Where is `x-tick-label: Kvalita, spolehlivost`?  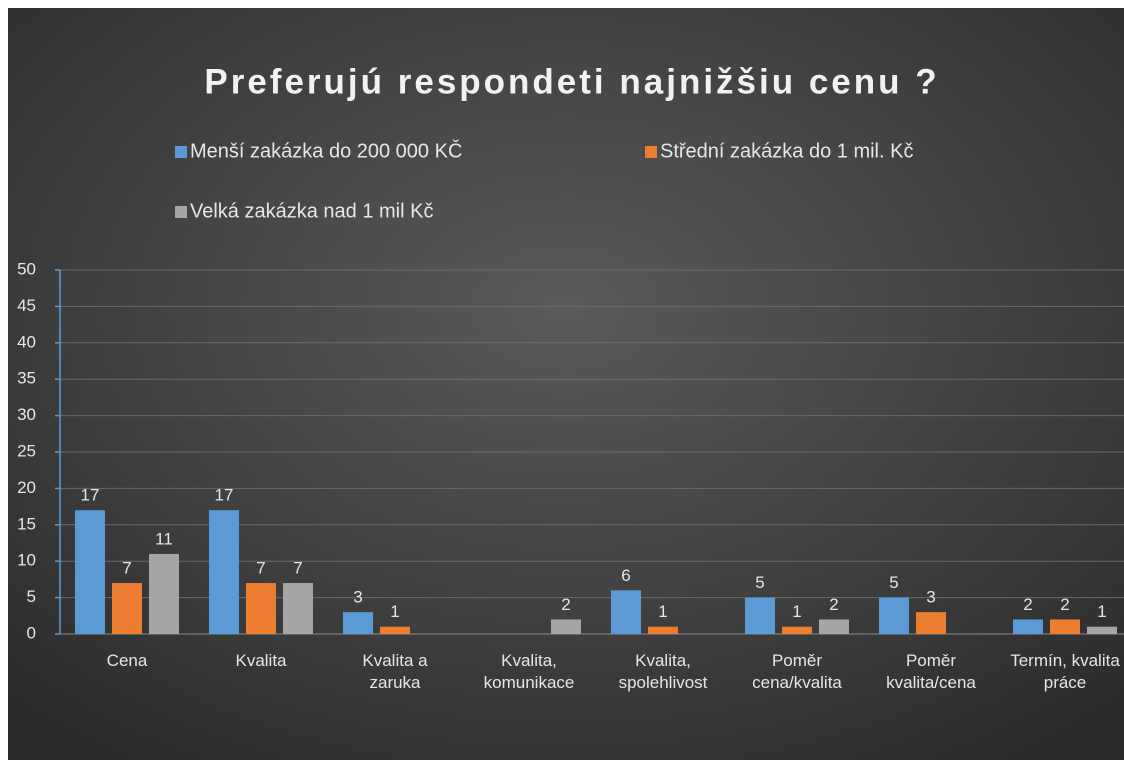
x-tick-label: Kvalita, spolehlivost is located at coordinates (663, 671).